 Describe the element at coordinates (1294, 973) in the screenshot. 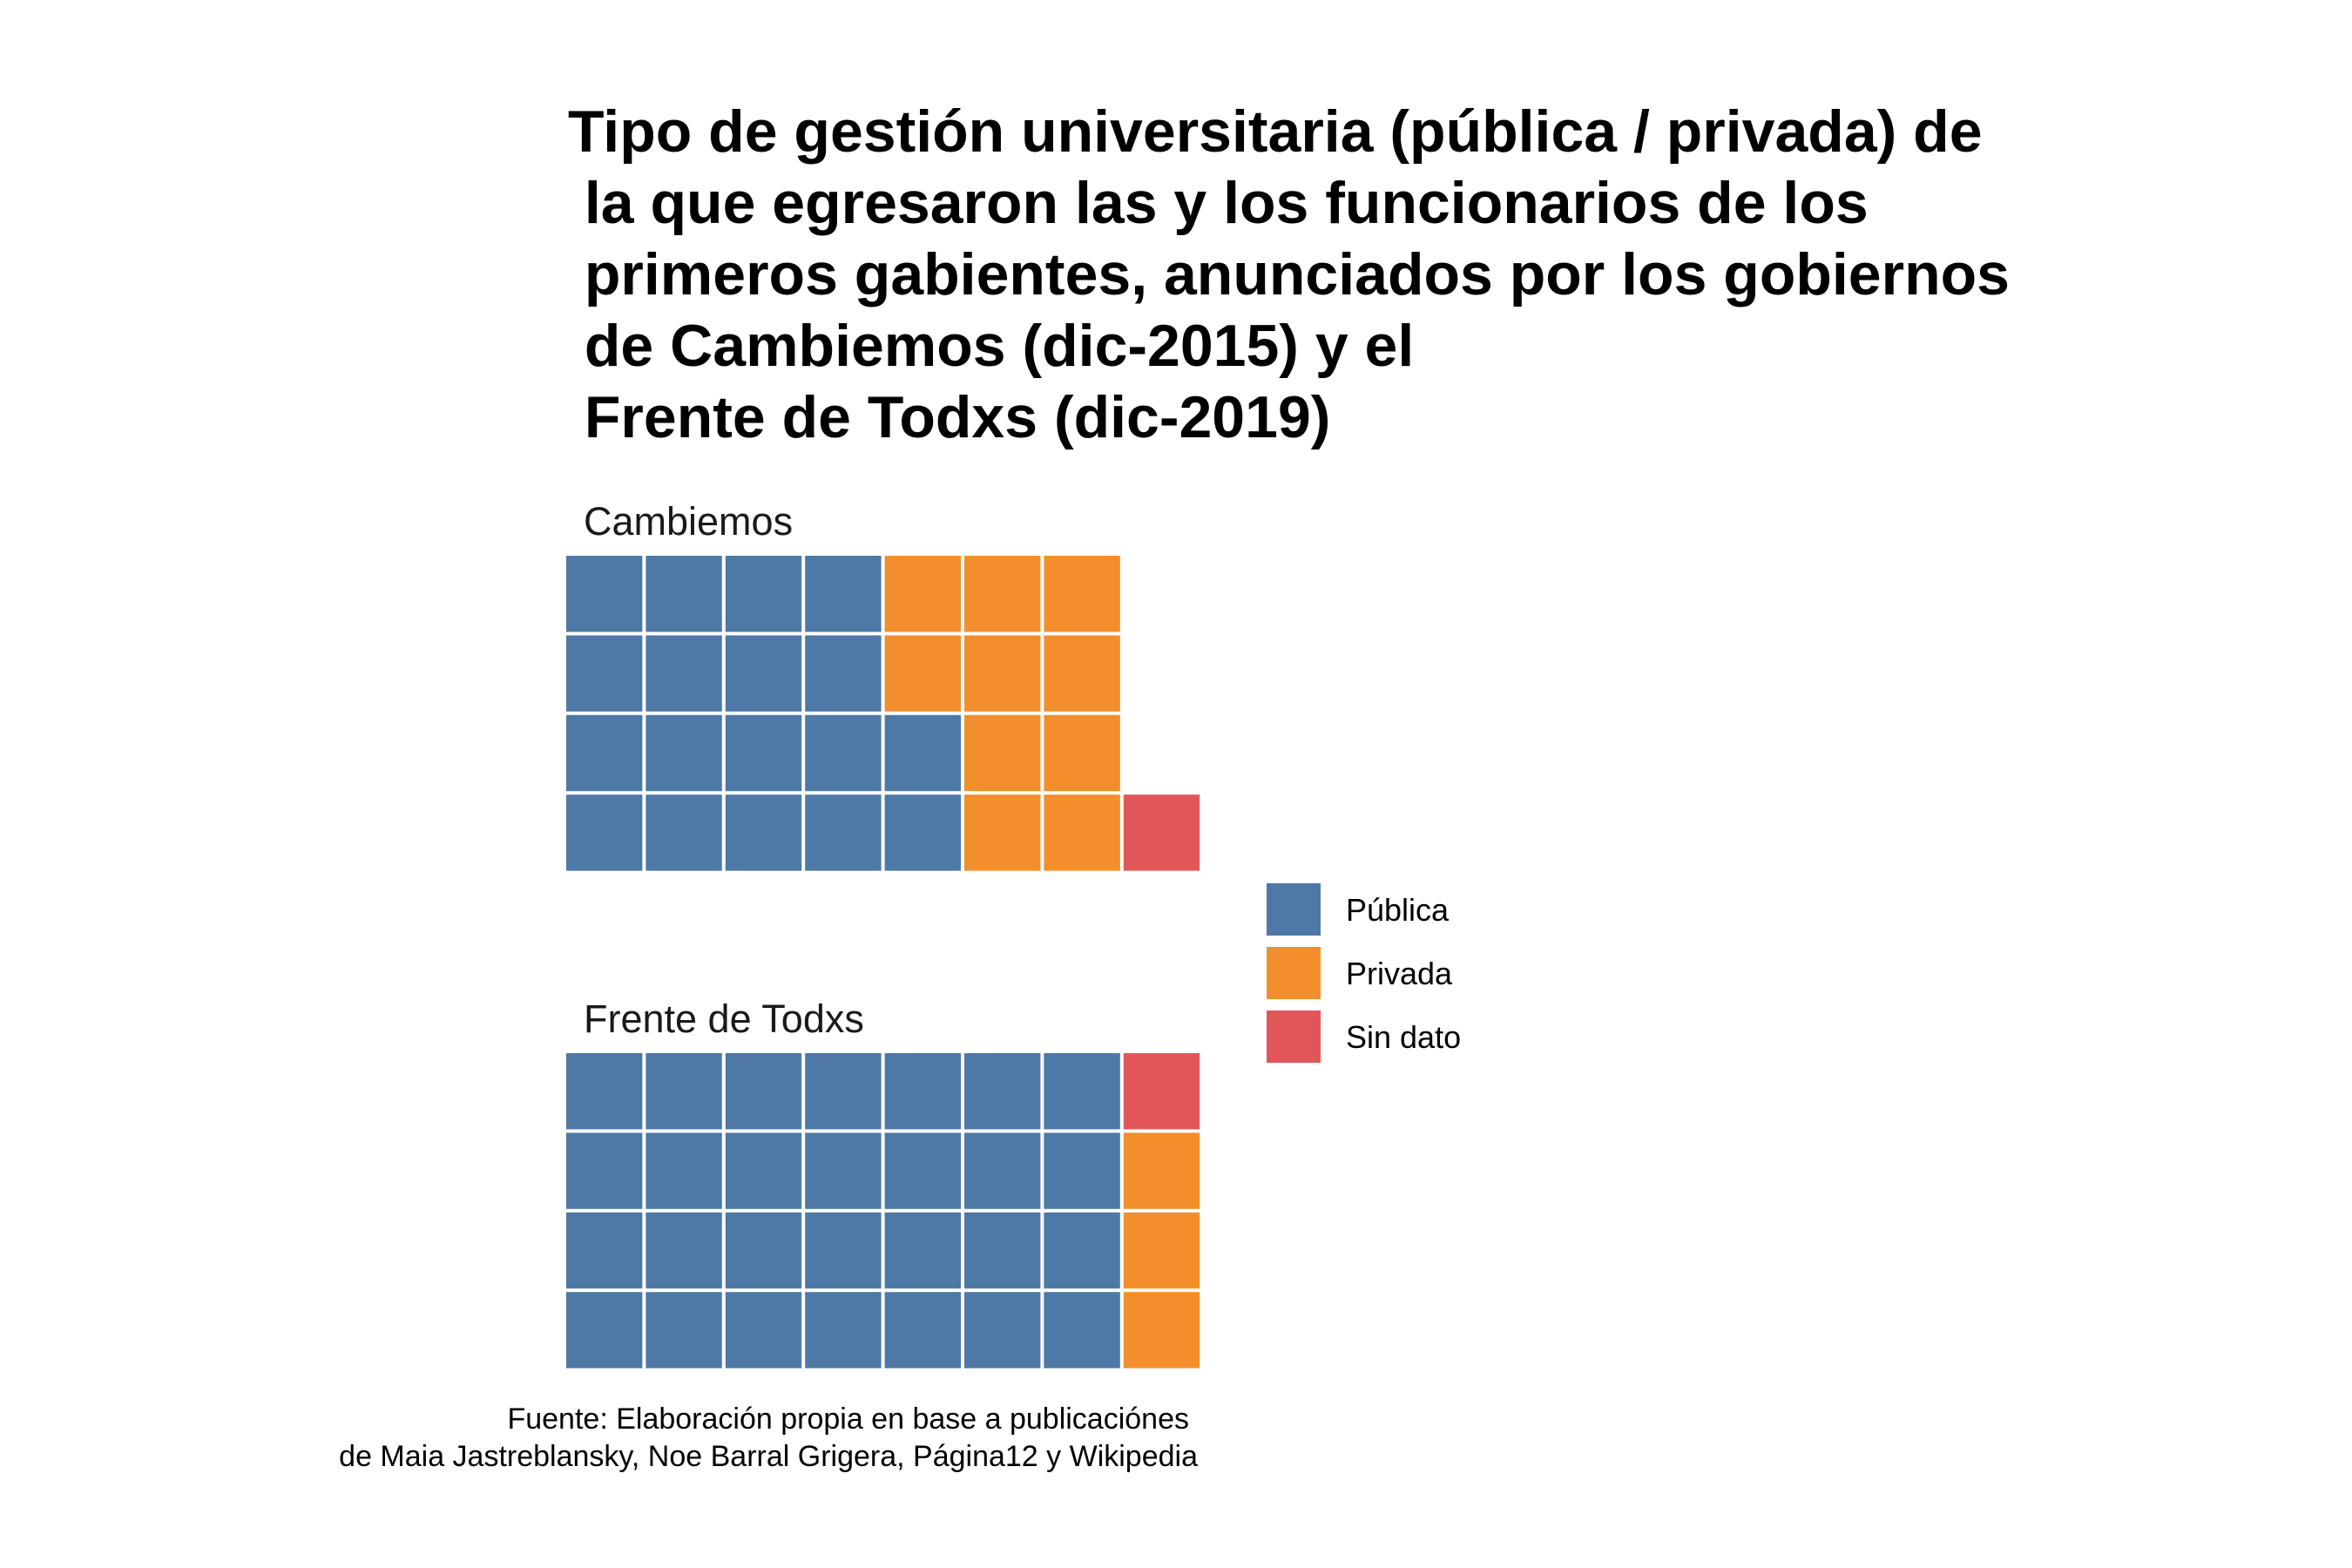

I see `legend-key-privada` at that location.